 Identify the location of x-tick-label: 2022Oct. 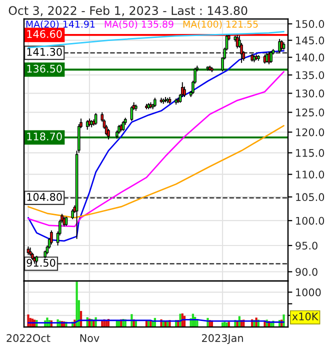
(28, 338).